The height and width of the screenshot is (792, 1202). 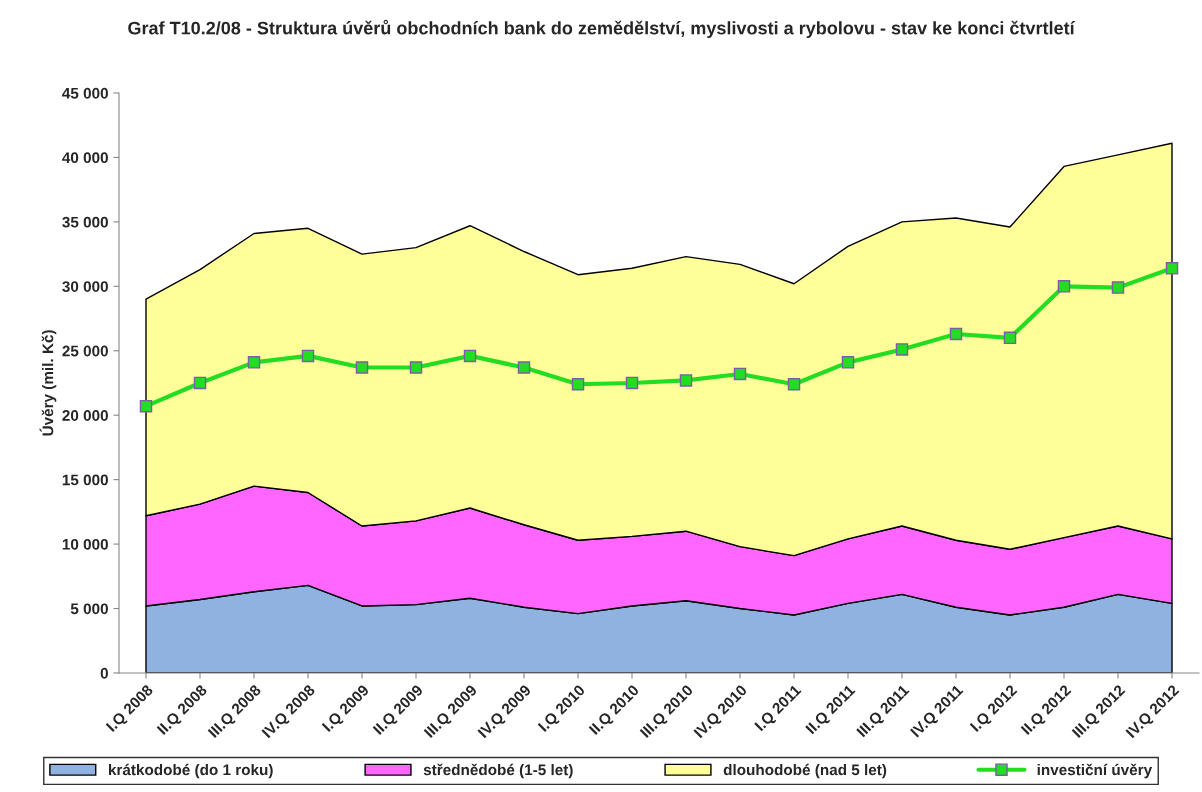 I want to click on y-tick-label: 40 000, so click(x=85, y=158).